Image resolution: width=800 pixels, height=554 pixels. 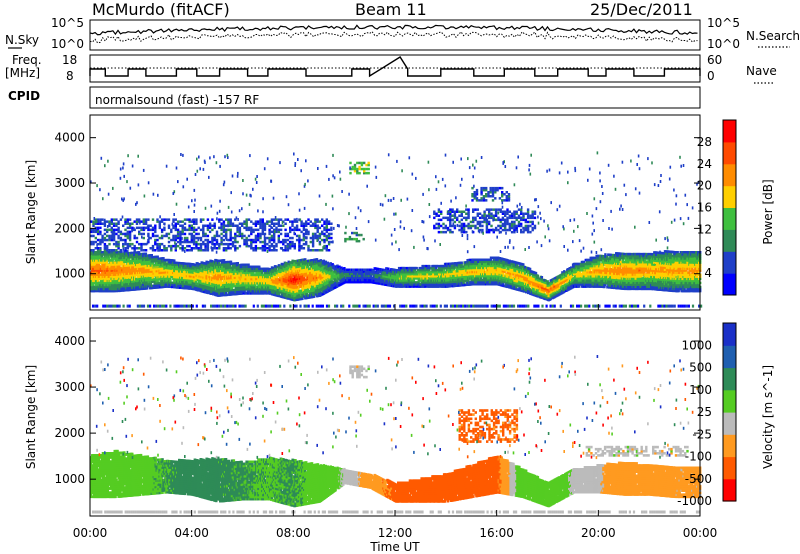 I want to click on freq-label-1: Freq., so click(x=27, y=60).